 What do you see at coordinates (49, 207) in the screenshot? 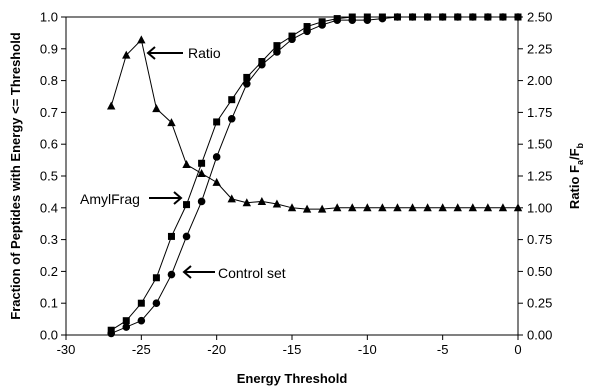
I see `y-tick-label: 0.4` at bounding box center [49, 207].